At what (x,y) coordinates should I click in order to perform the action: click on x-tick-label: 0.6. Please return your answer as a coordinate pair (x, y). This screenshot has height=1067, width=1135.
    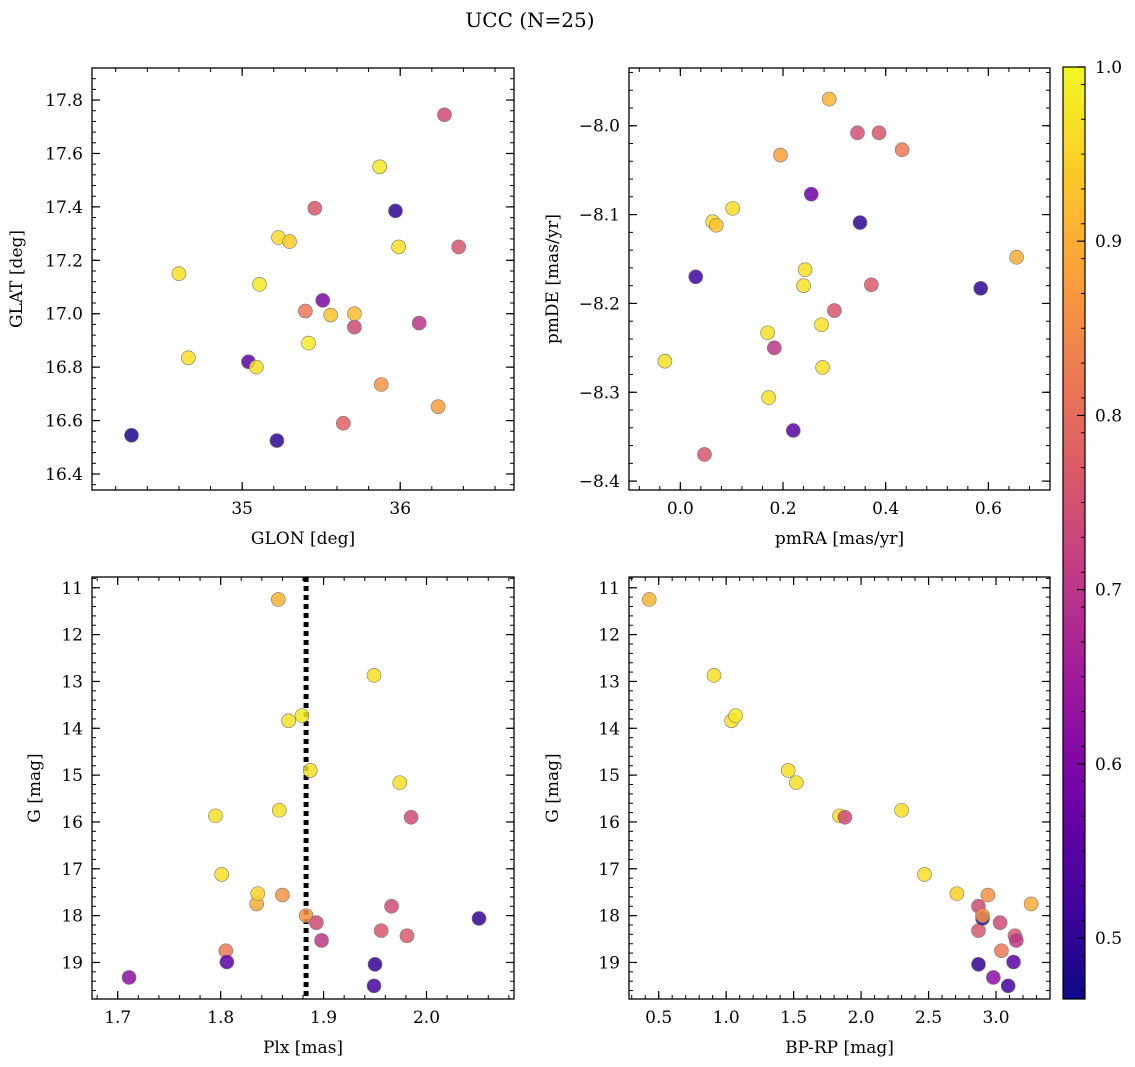
    Looking at the image, I should click on (988, 509).